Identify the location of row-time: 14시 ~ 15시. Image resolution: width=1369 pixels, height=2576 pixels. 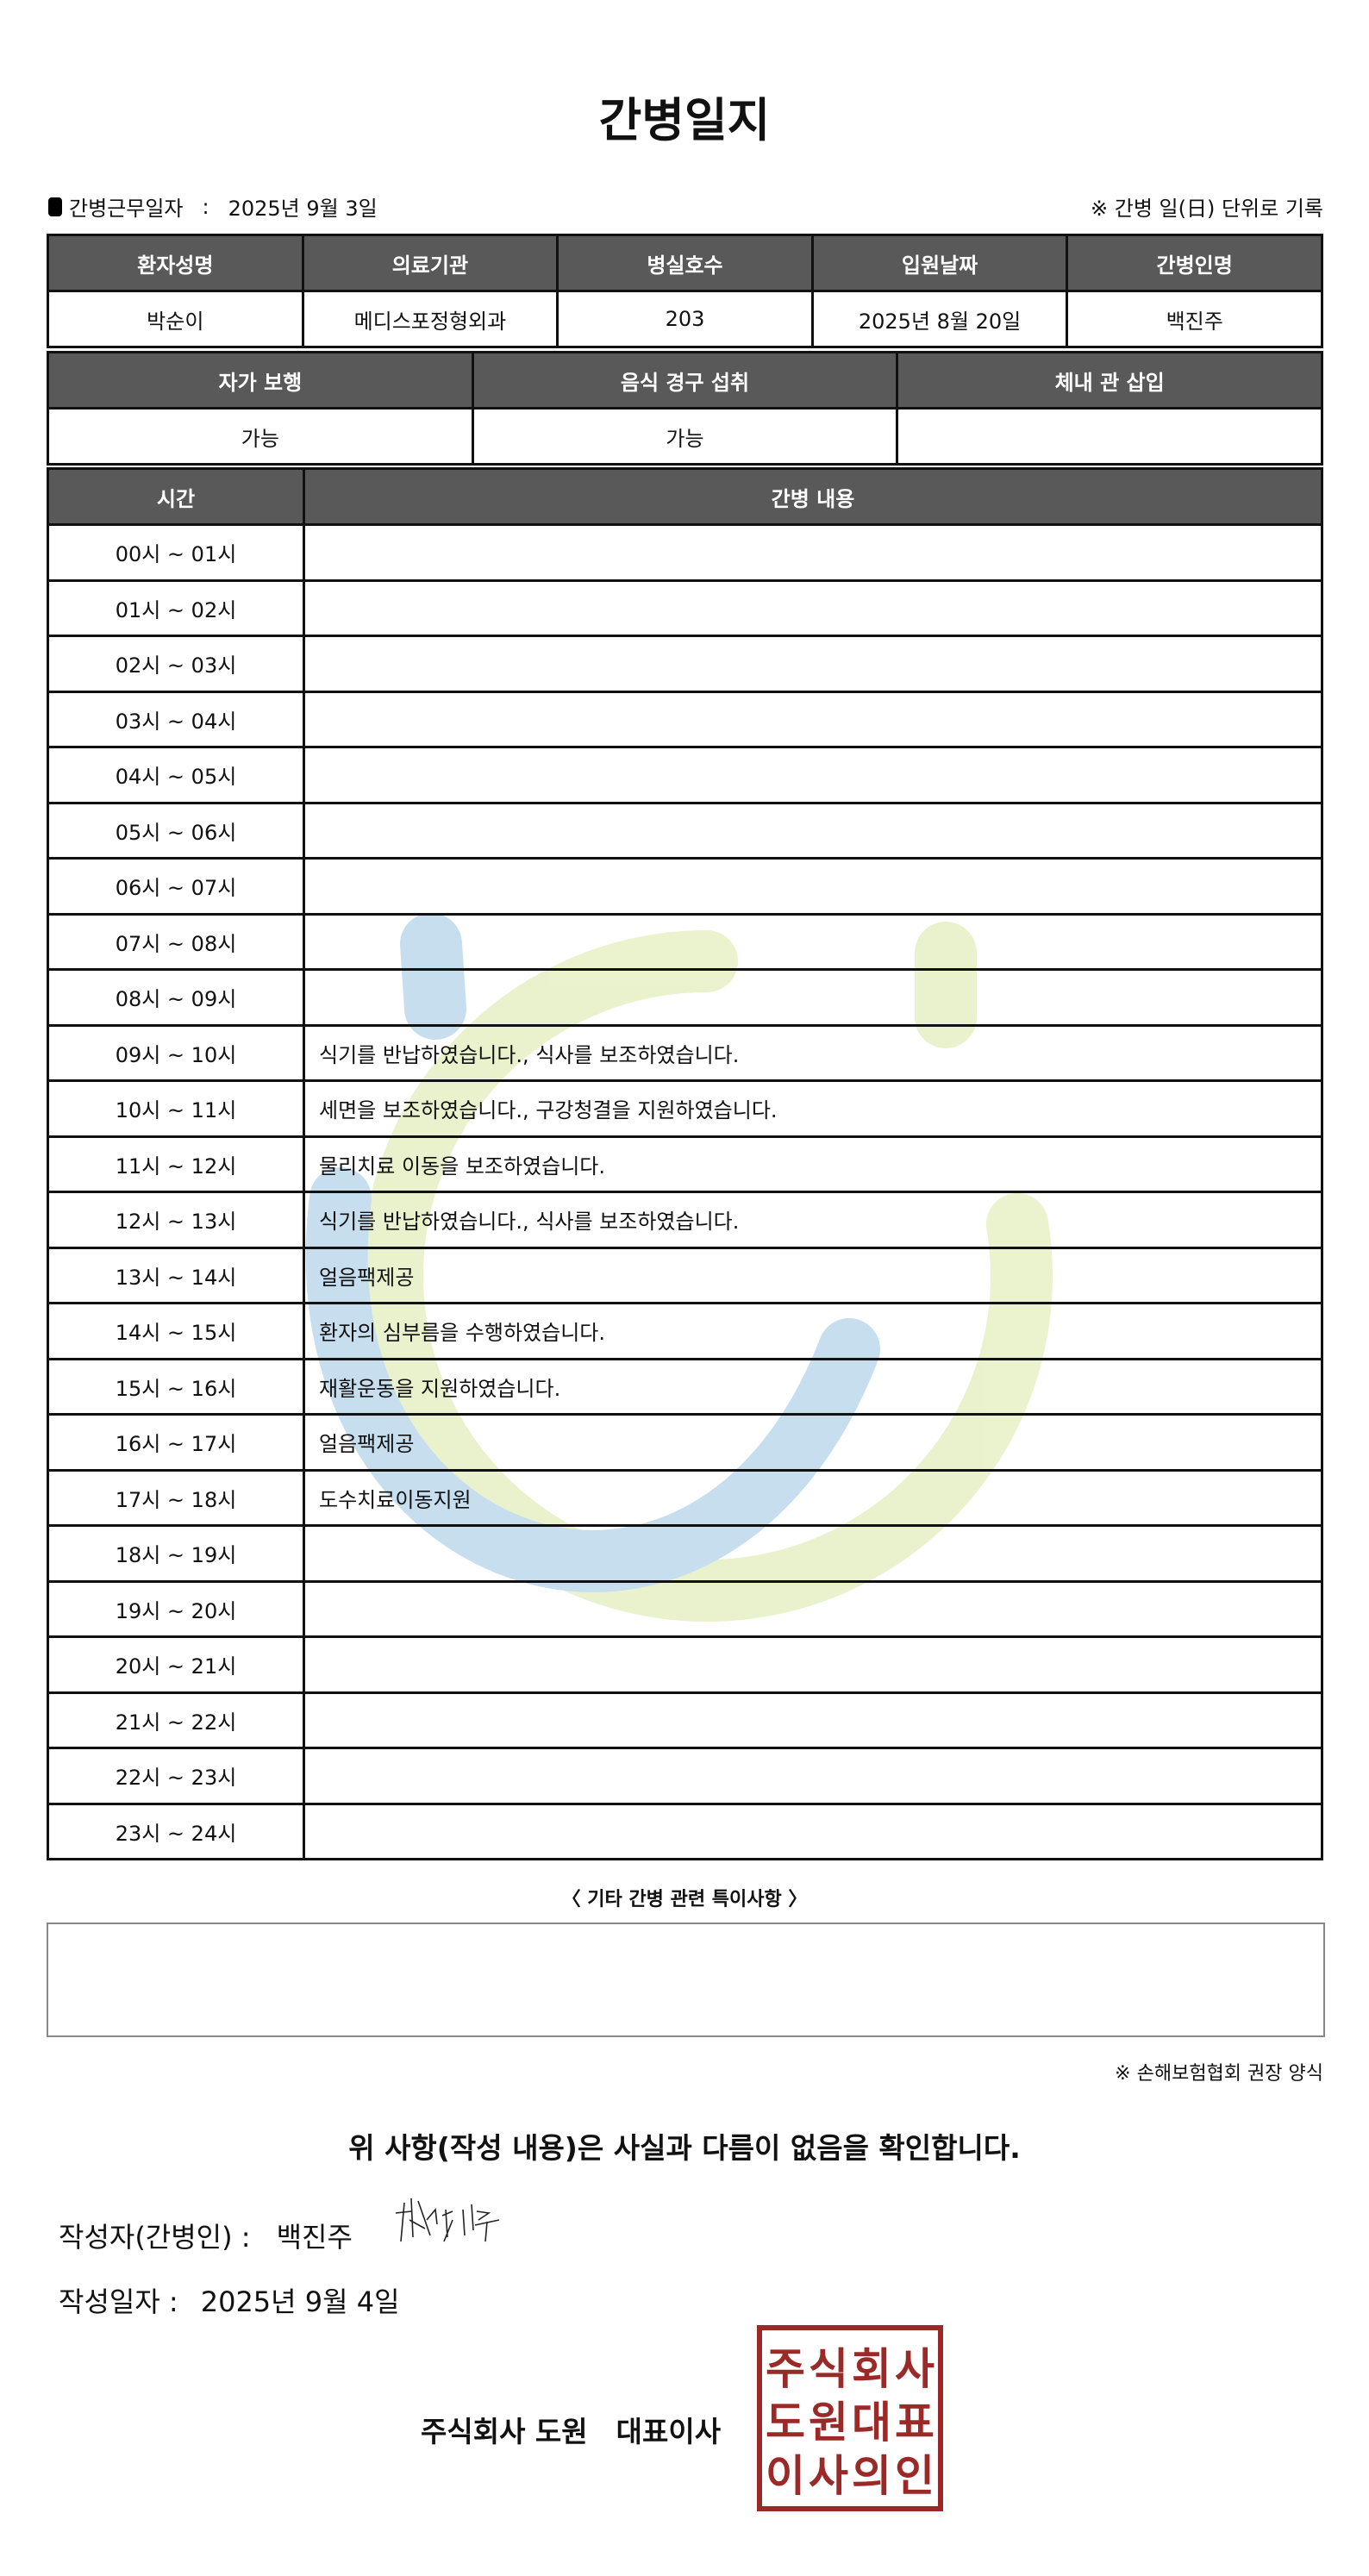
(176, 1331).